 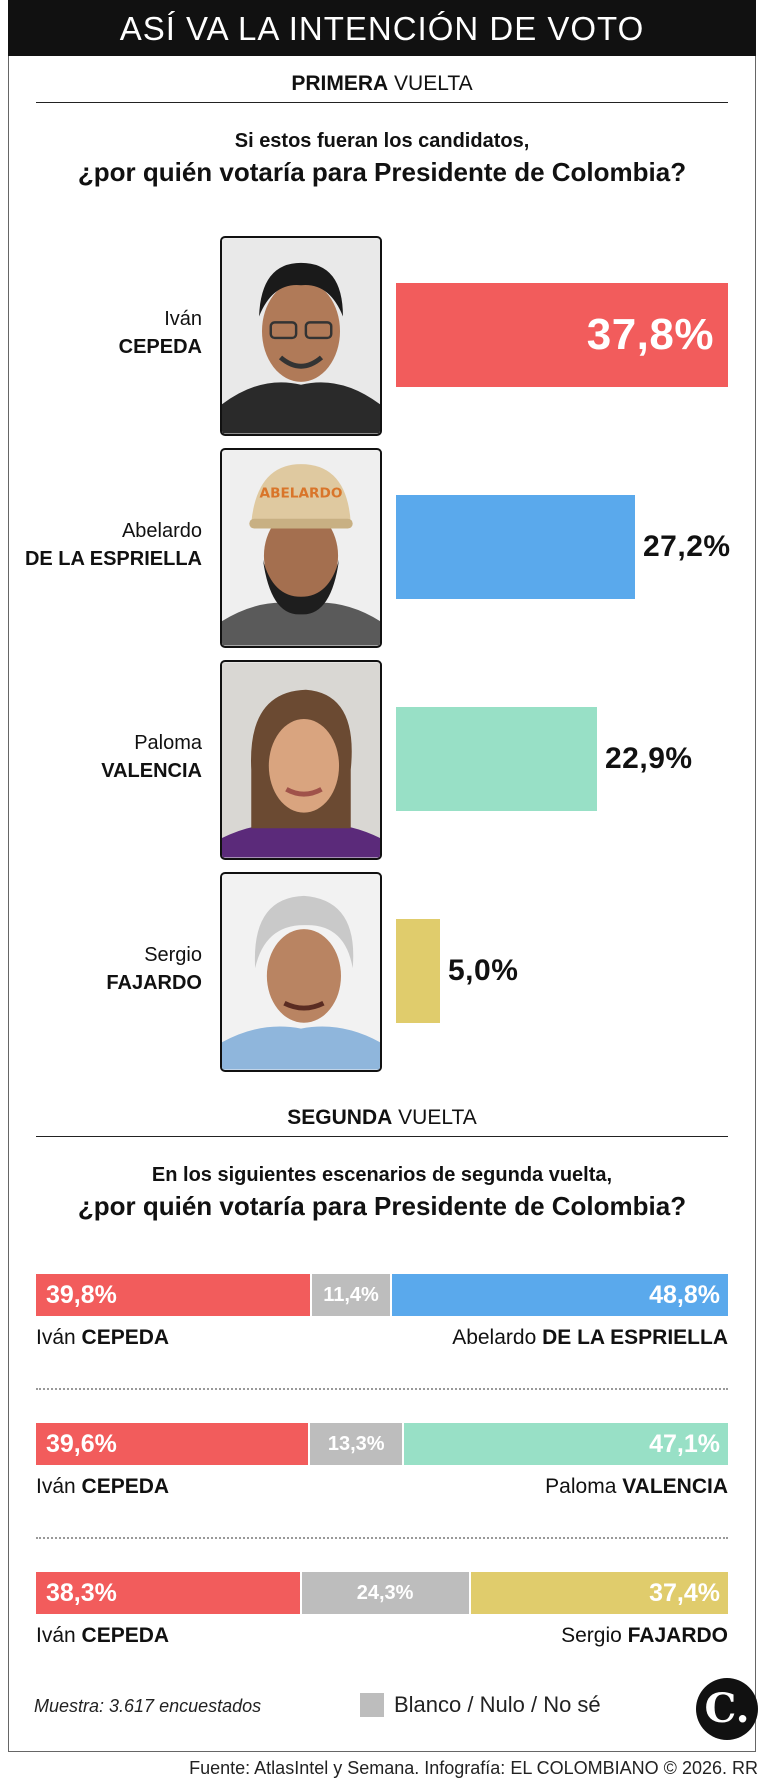 What do you see at coordinates (437, 1117) in the screenshot?
I see `second-round-heading-rest: VUELTA` at bounding box center [437, 1117].